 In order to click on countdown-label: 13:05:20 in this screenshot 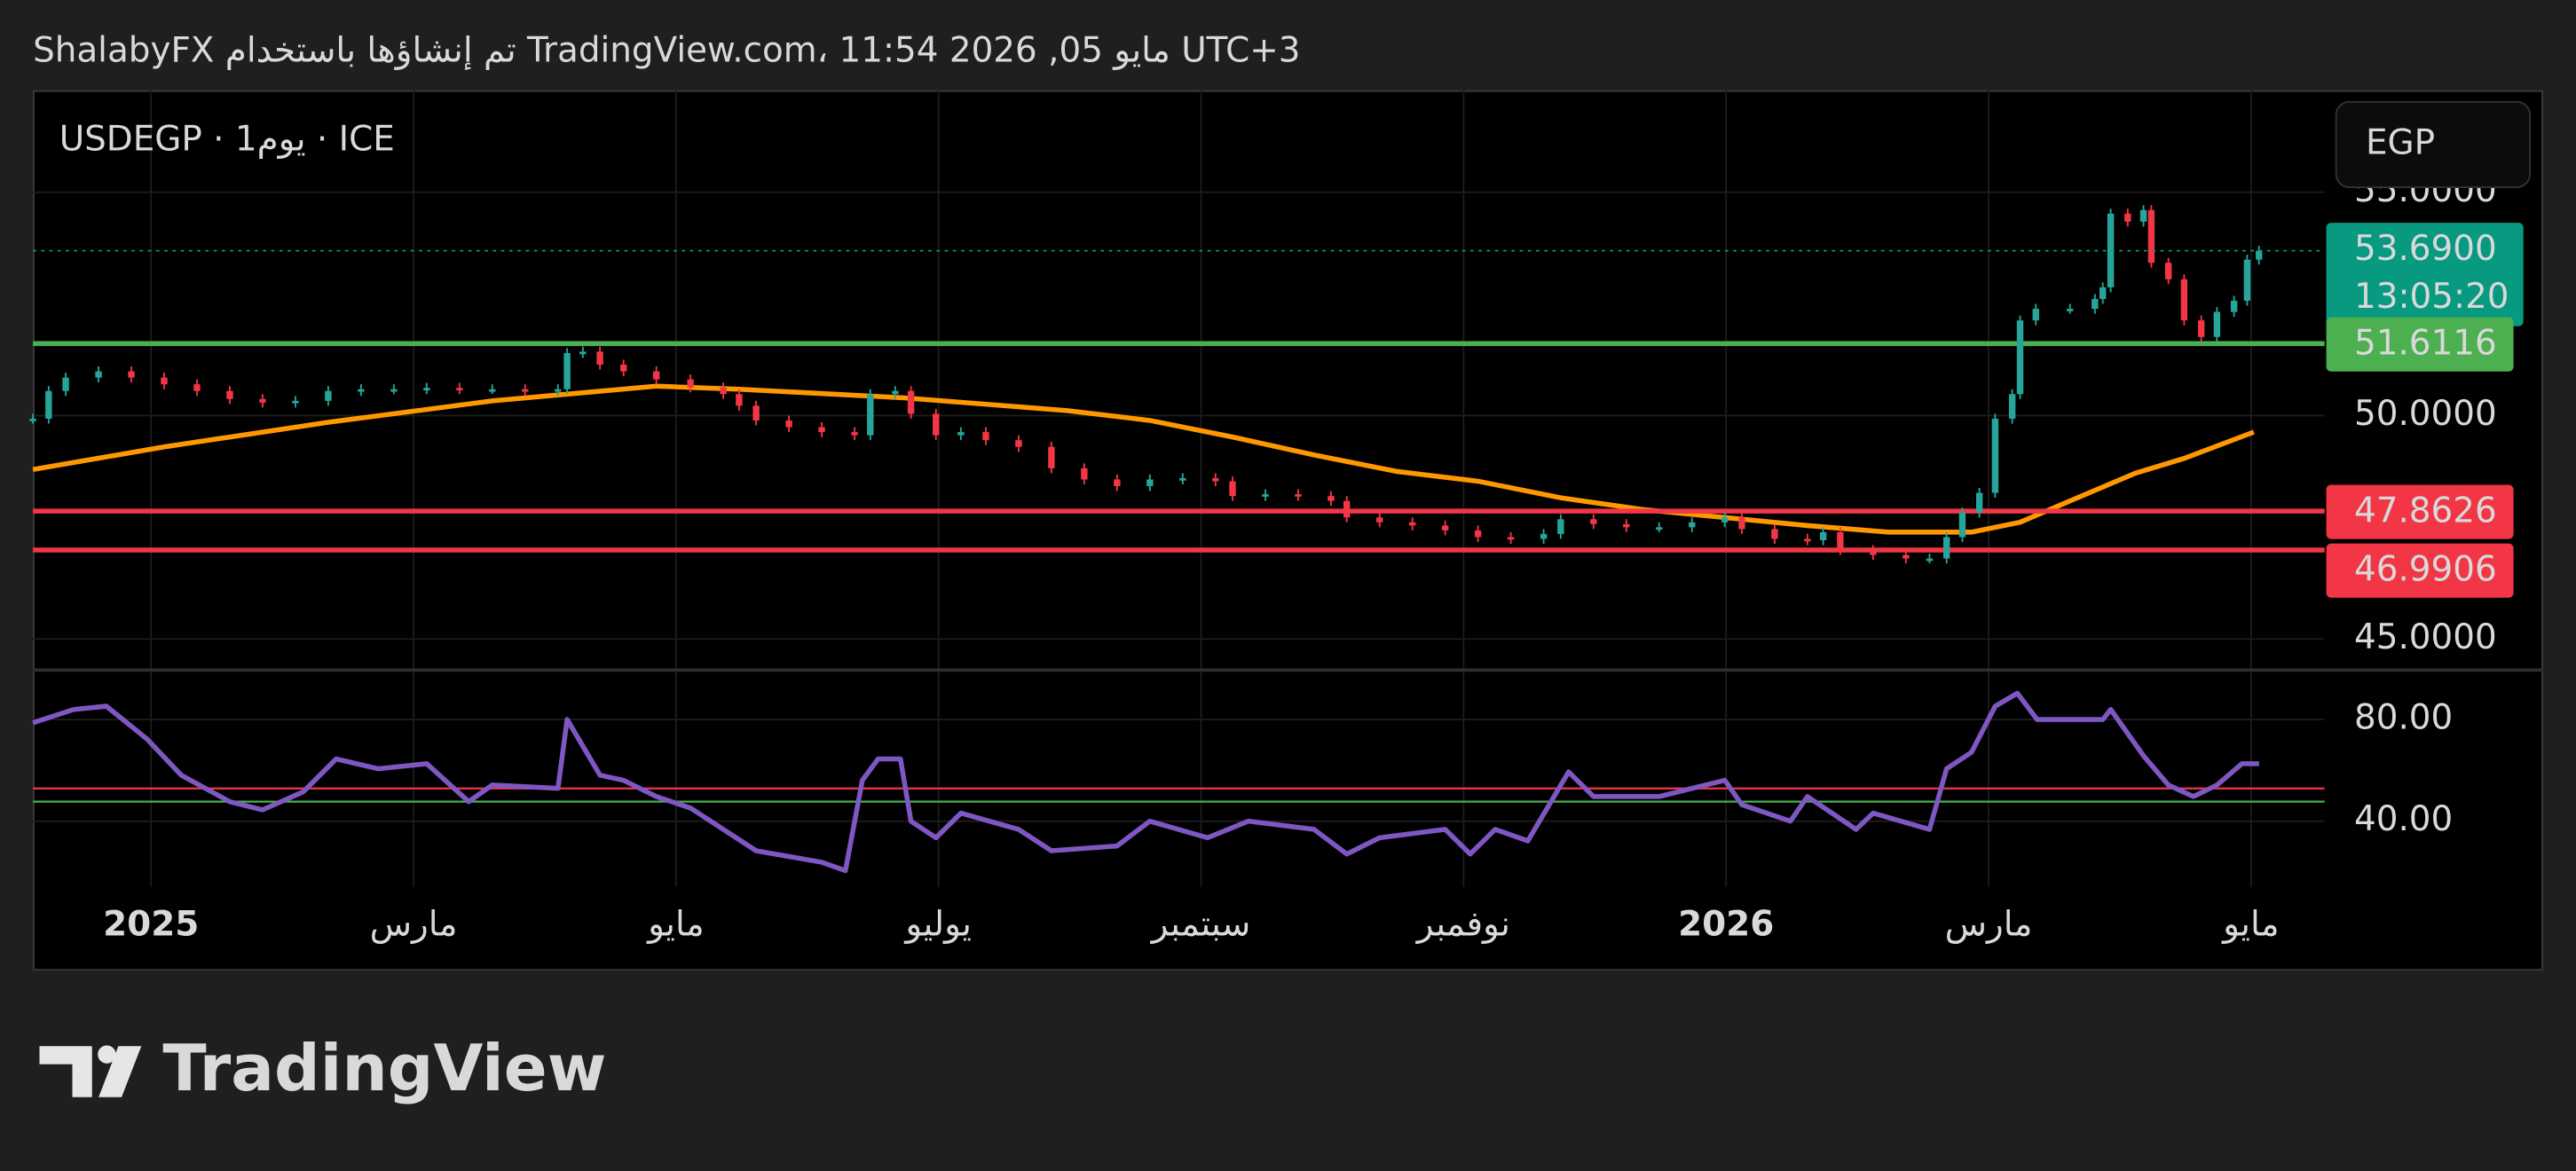, I will do `click(2432, 297)`.